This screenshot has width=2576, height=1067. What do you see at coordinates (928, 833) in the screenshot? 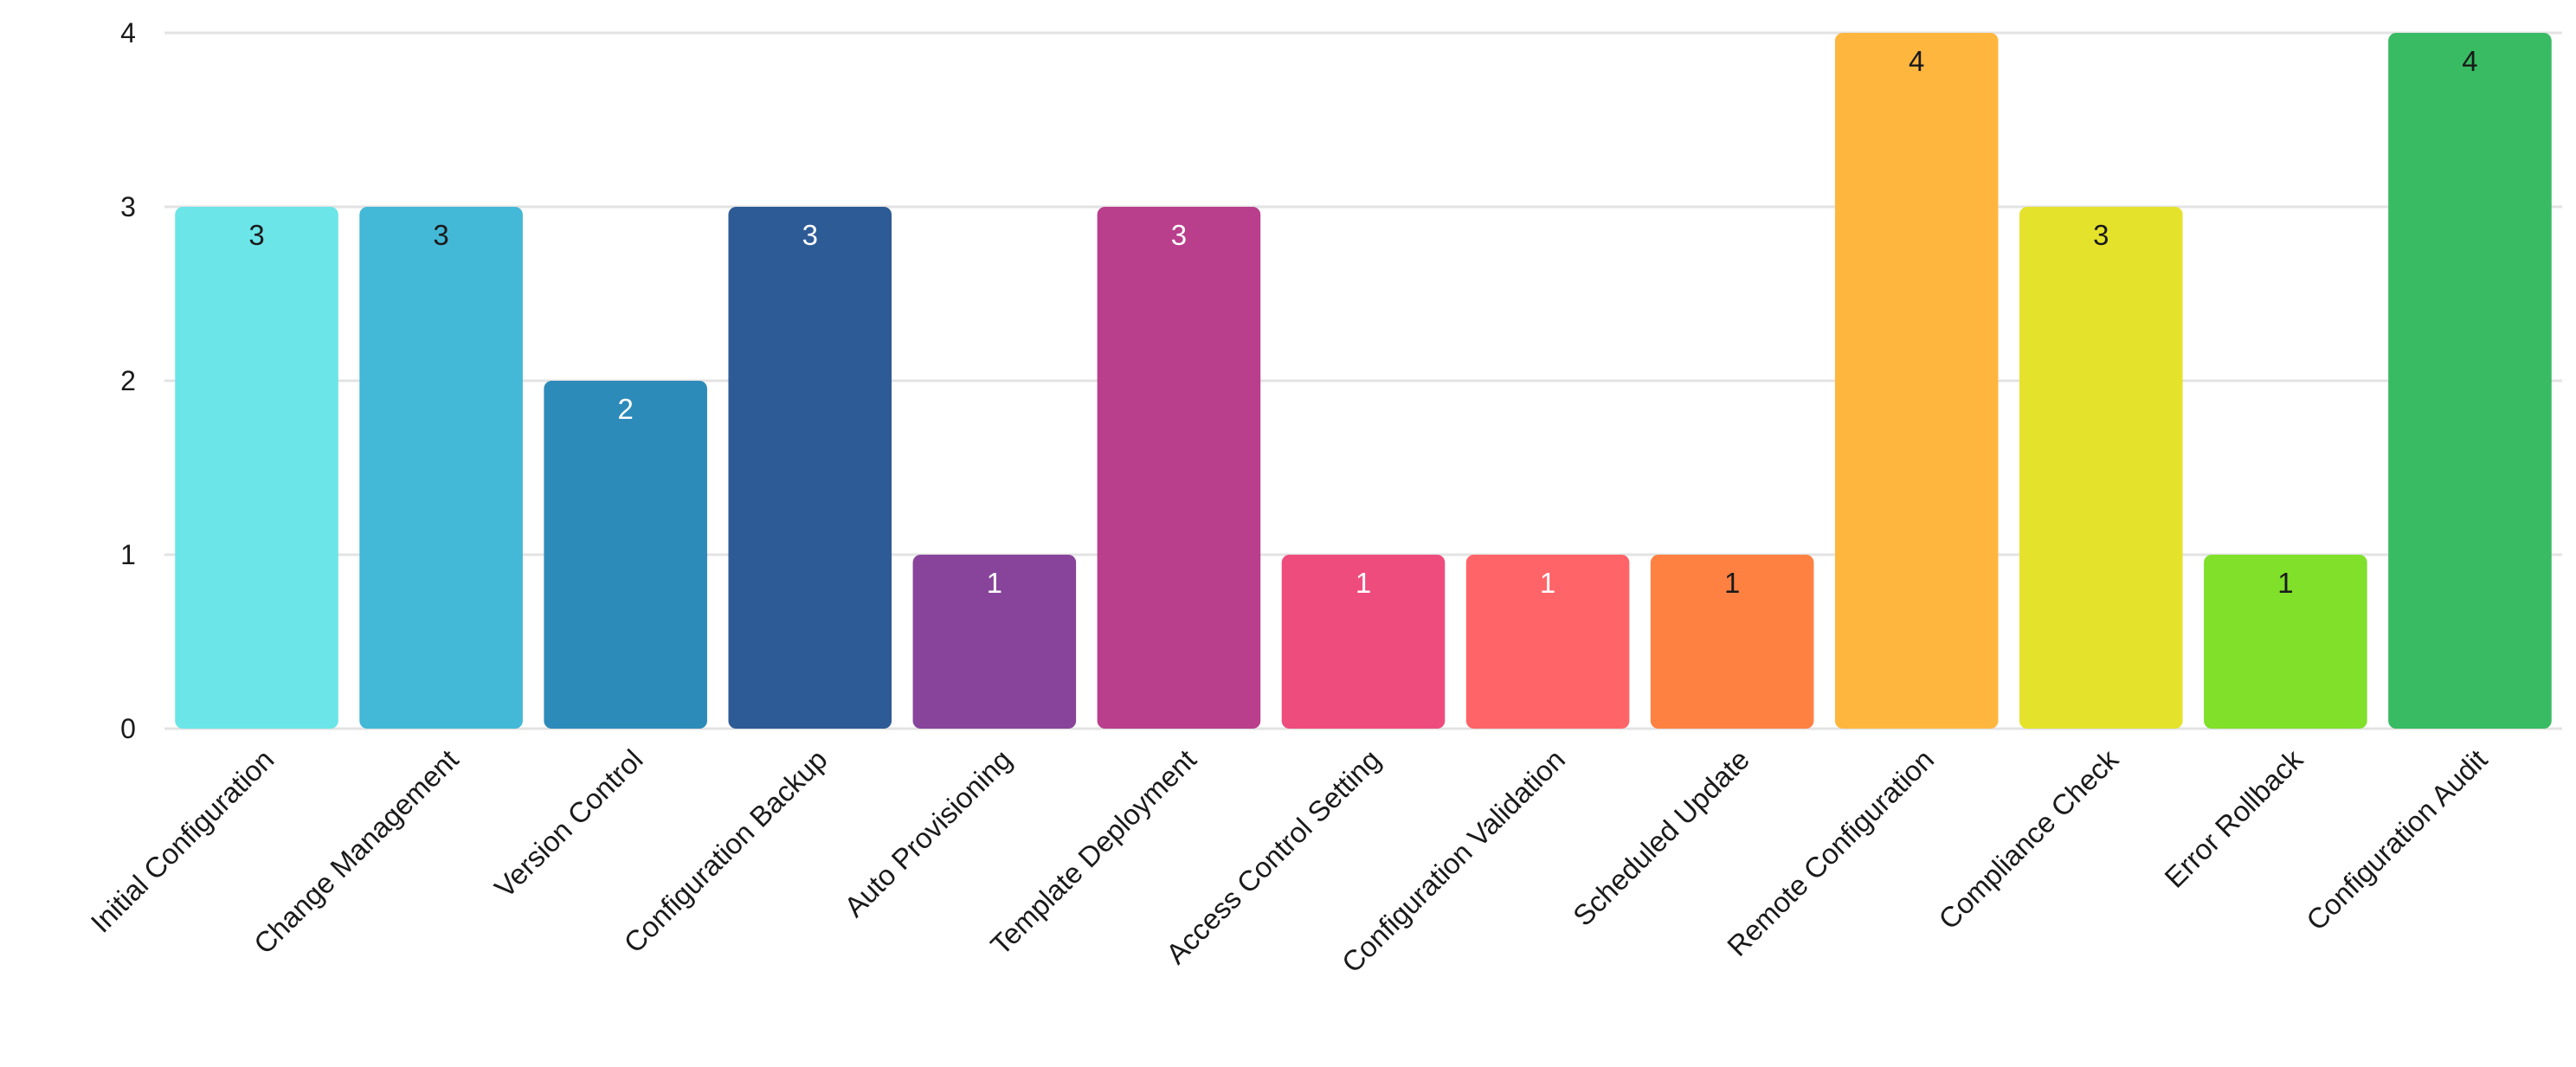
I see `x-category-label: Auto Provisioning` at bounding box center [928, 833].